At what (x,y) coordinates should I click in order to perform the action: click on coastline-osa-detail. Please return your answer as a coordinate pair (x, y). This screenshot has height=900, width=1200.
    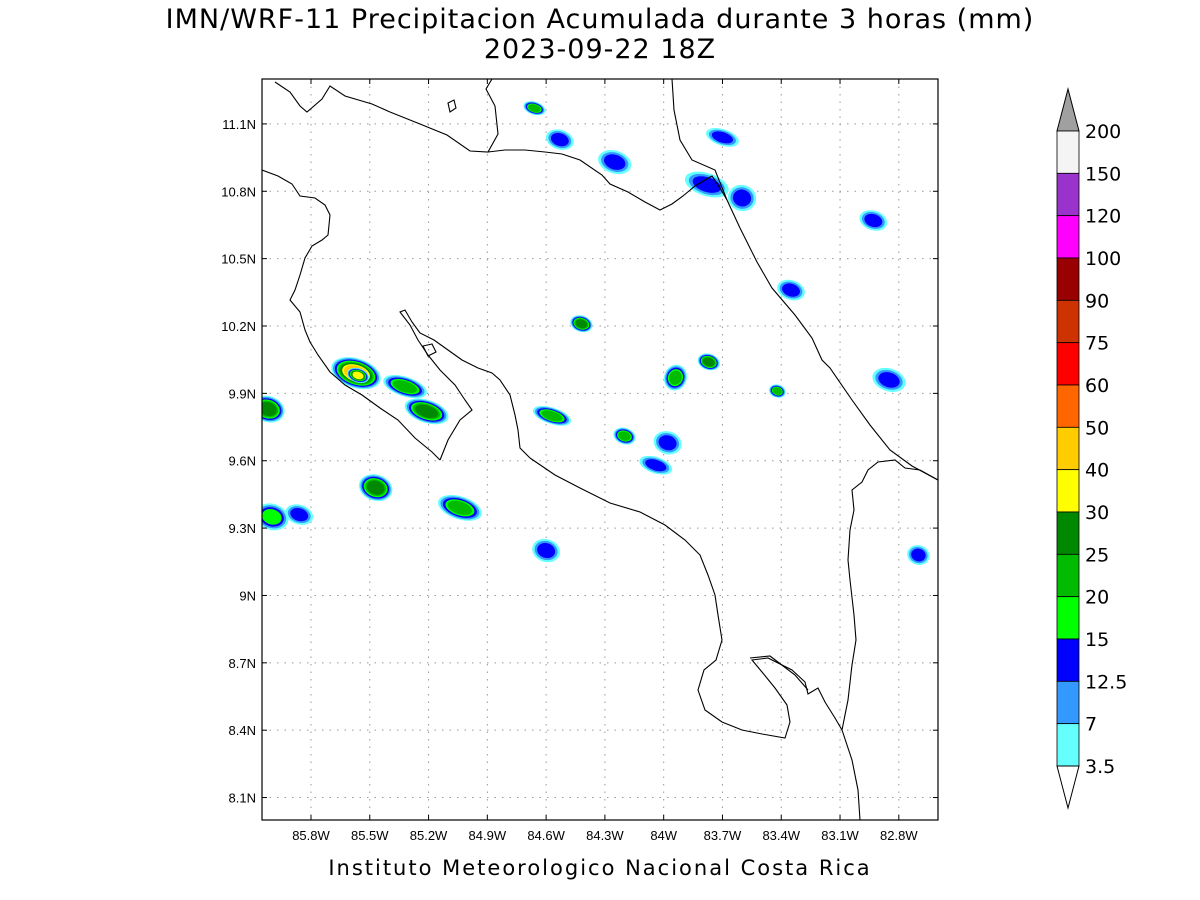
    Looking at the image, I should click on (779, 673).